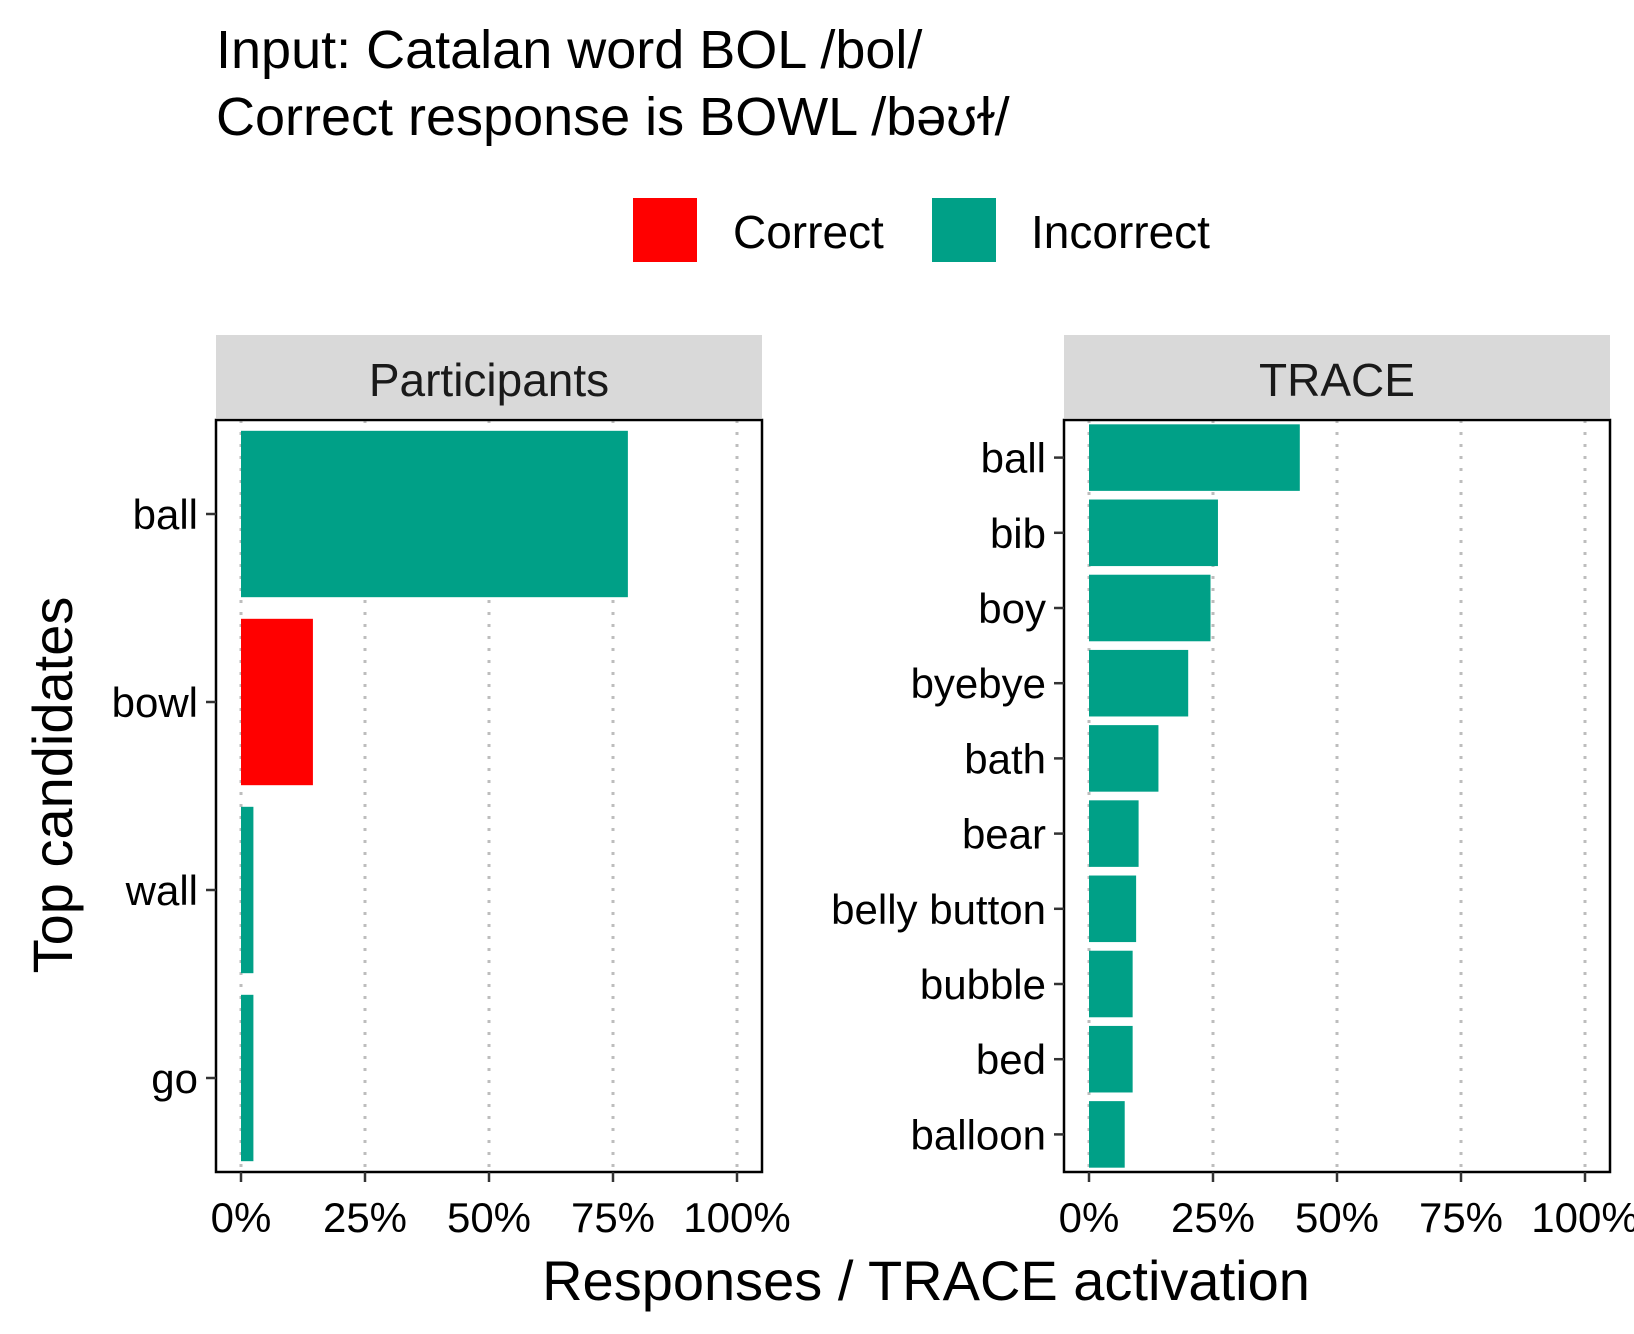 This screenshot has width=1634, height=1334. I want to click on y-tick-label: bath, so click(1005, 758).